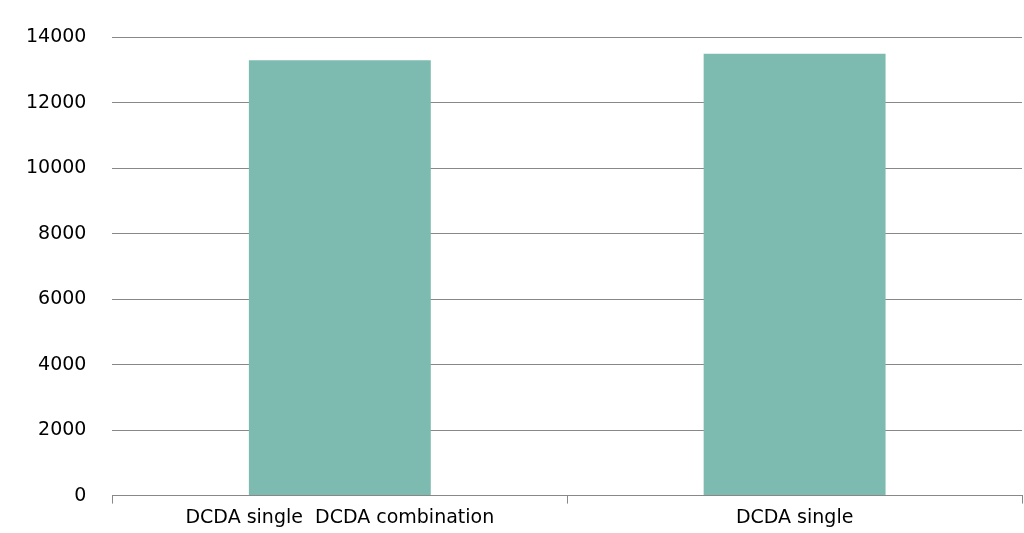 The height and width of the screenshot is (533, 1024). What do you see at coordinates (62, 297) in the screenshot?
I see `y-tick-label: 6000` at bounding box center [62, 297].